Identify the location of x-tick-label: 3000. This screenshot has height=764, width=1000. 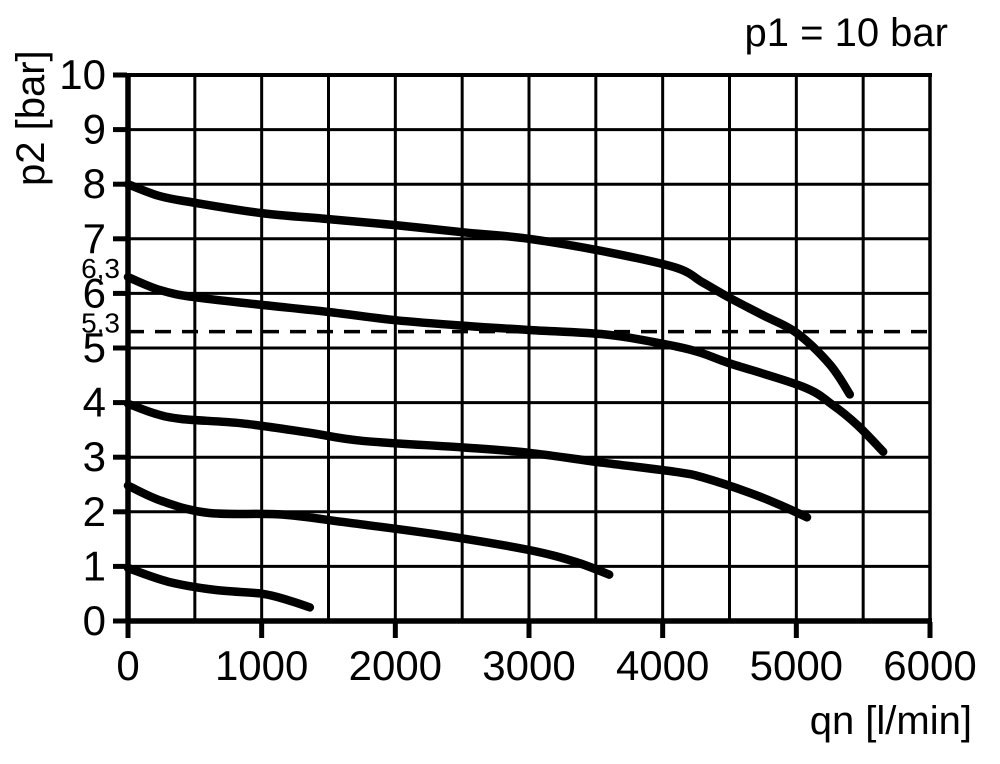
(528, 665).